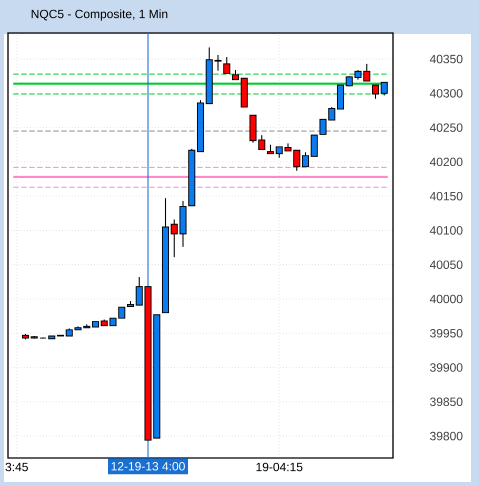  I want to click on y-tick-label: 40300, so click(446, 93).